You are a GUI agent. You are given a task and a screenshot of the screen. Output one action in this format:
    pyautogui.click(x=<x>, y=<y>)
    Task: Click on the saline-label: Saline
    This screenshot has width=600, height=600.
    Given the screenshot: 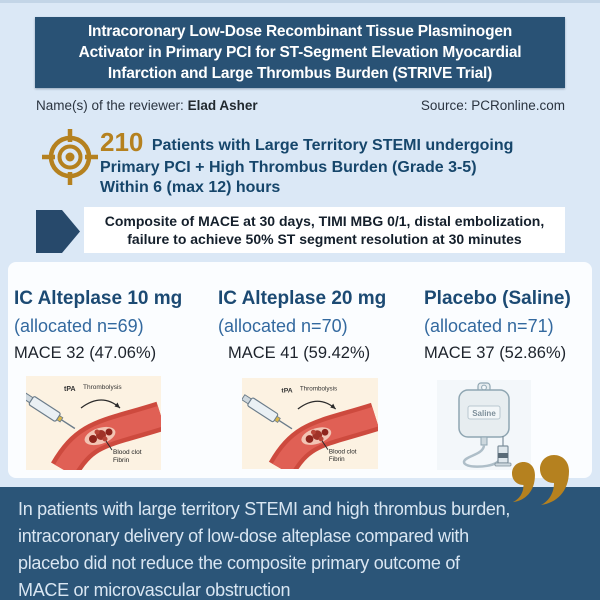 What is the action you would take?
    pyautogui.click(x=484, y=413)
    